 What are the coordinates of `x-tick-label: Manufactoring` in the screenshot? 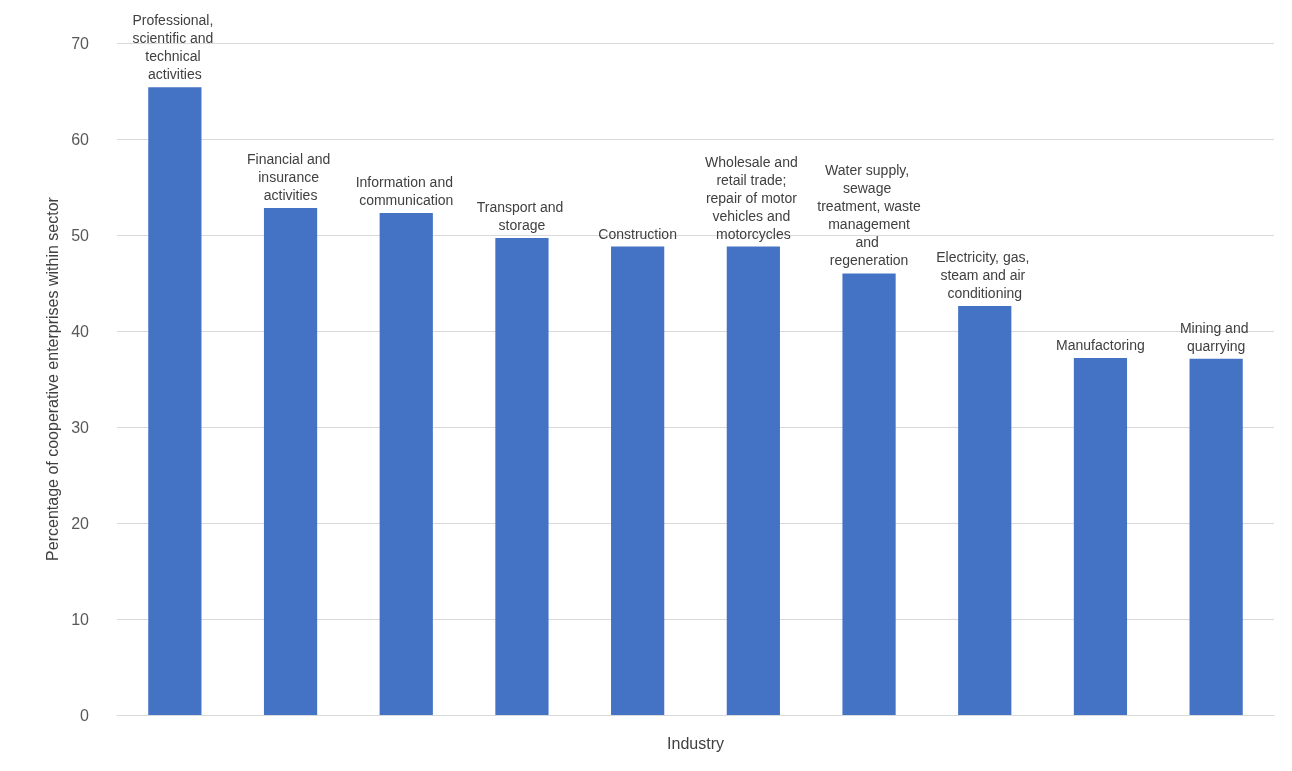 It's located at (1100, 344).